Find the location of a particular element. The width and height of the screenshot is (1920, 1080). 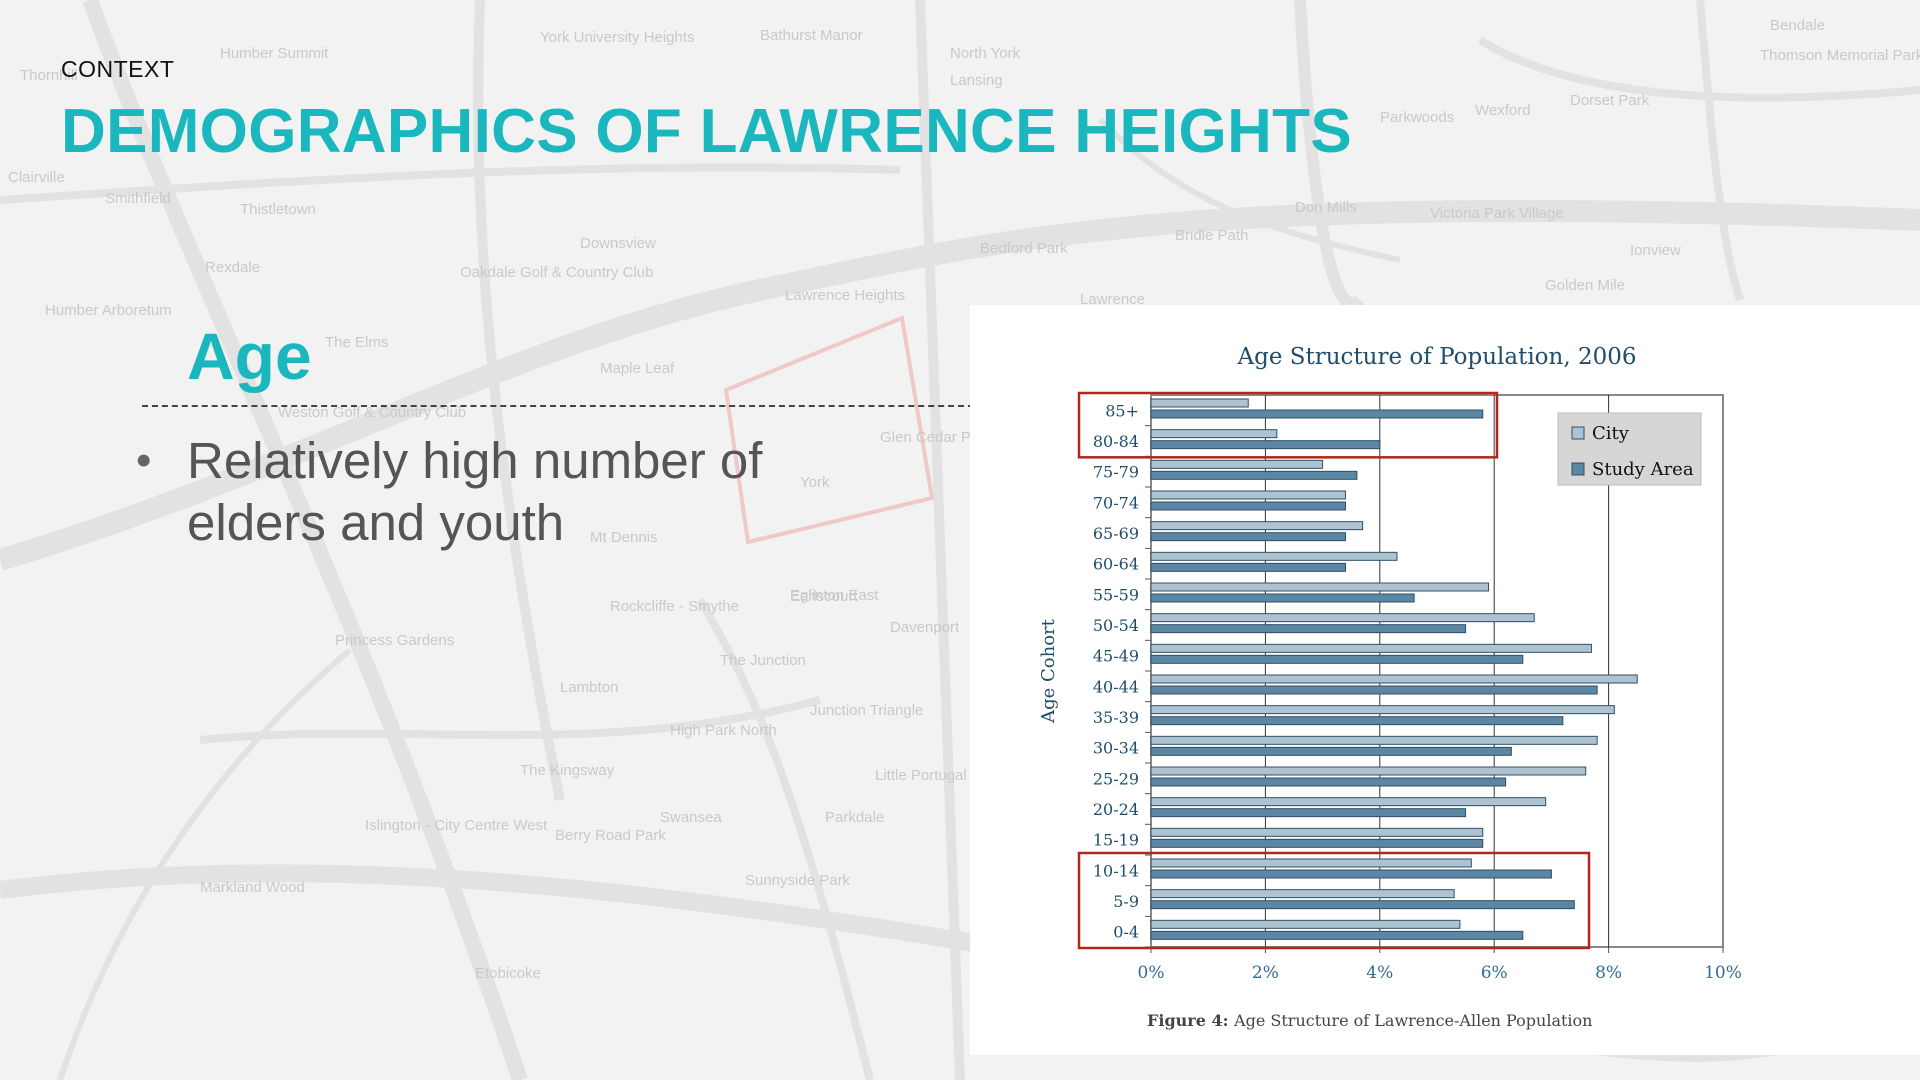

map-place-label: Markland Wood is located at coordinates (252, 887).